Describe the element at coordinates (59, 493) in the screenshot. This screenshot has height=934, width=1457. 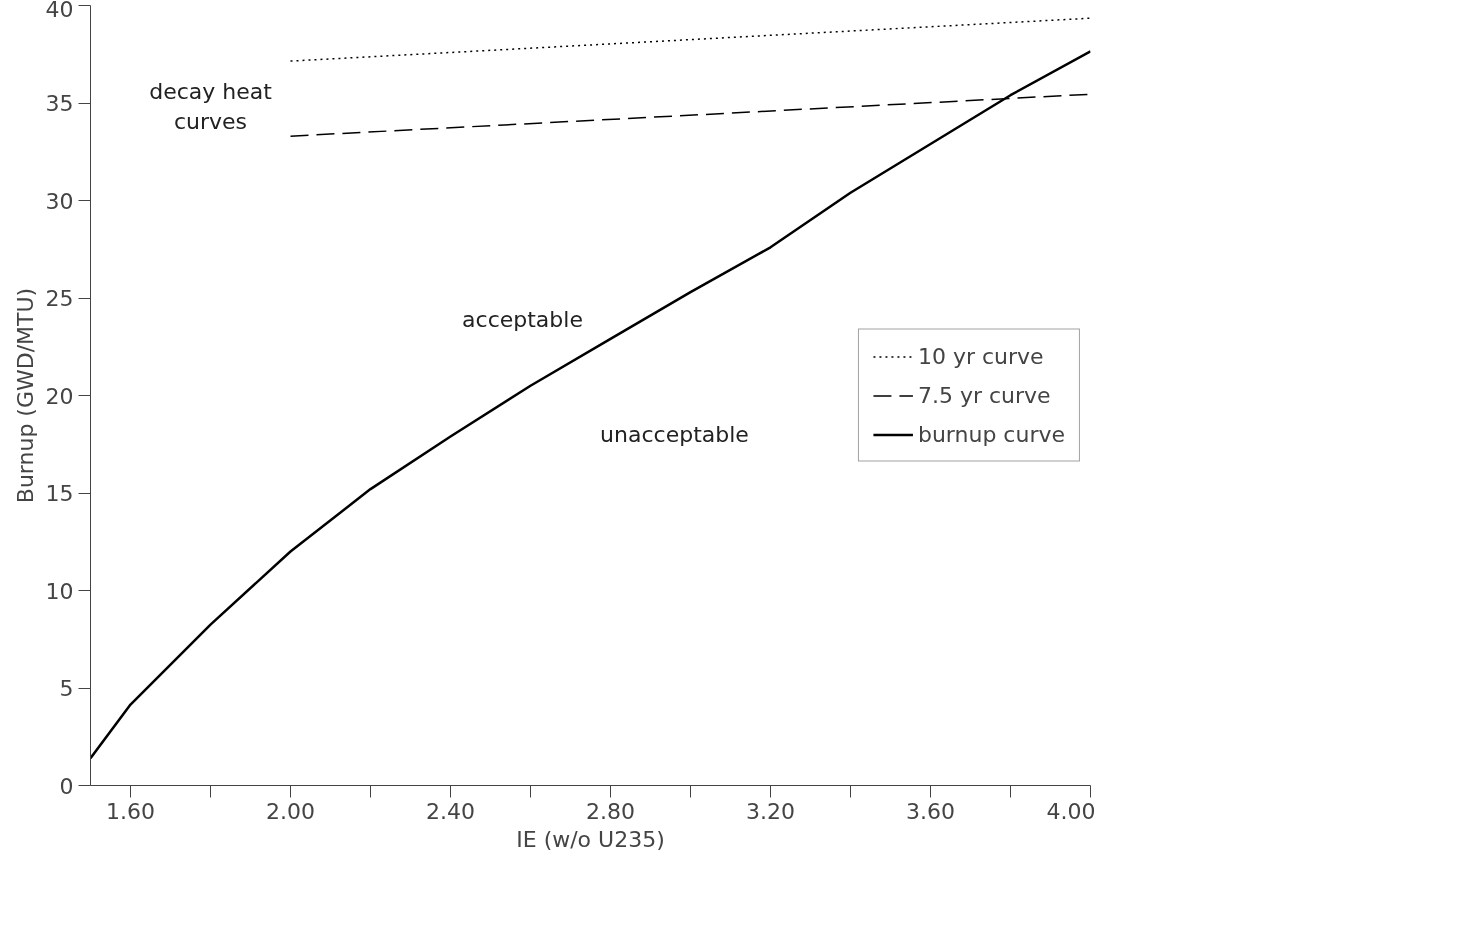
I see `y-tick-label: 15` at that location.